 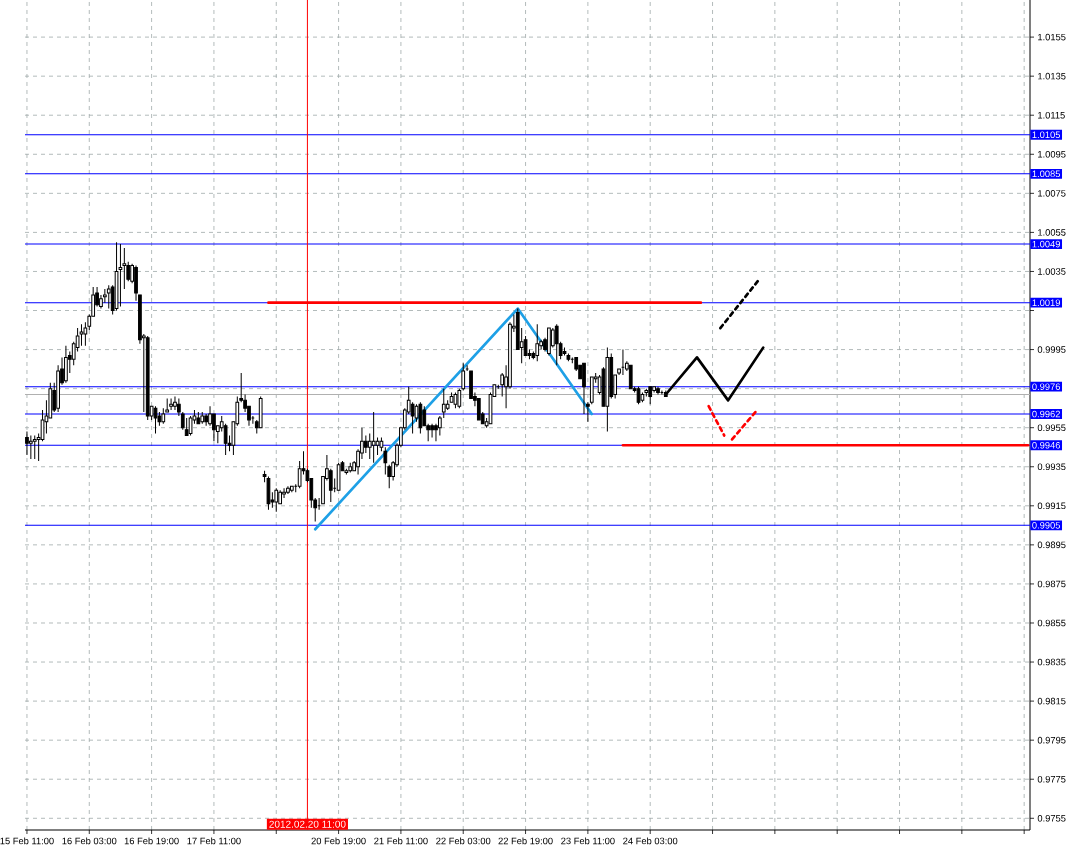 I want to click on y-tick-label: 1.0075, so click(x=1052, y=193).